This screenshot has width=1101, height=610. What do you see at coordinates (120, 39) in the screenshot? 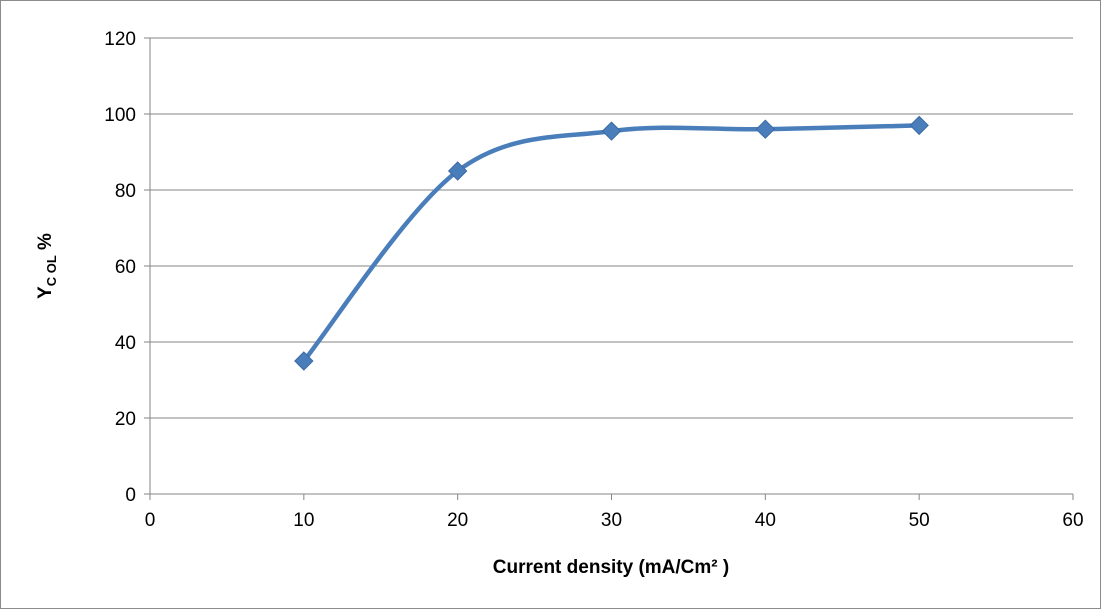
I see `y-tick-label-120: 120` at bounding box center [120, 39].